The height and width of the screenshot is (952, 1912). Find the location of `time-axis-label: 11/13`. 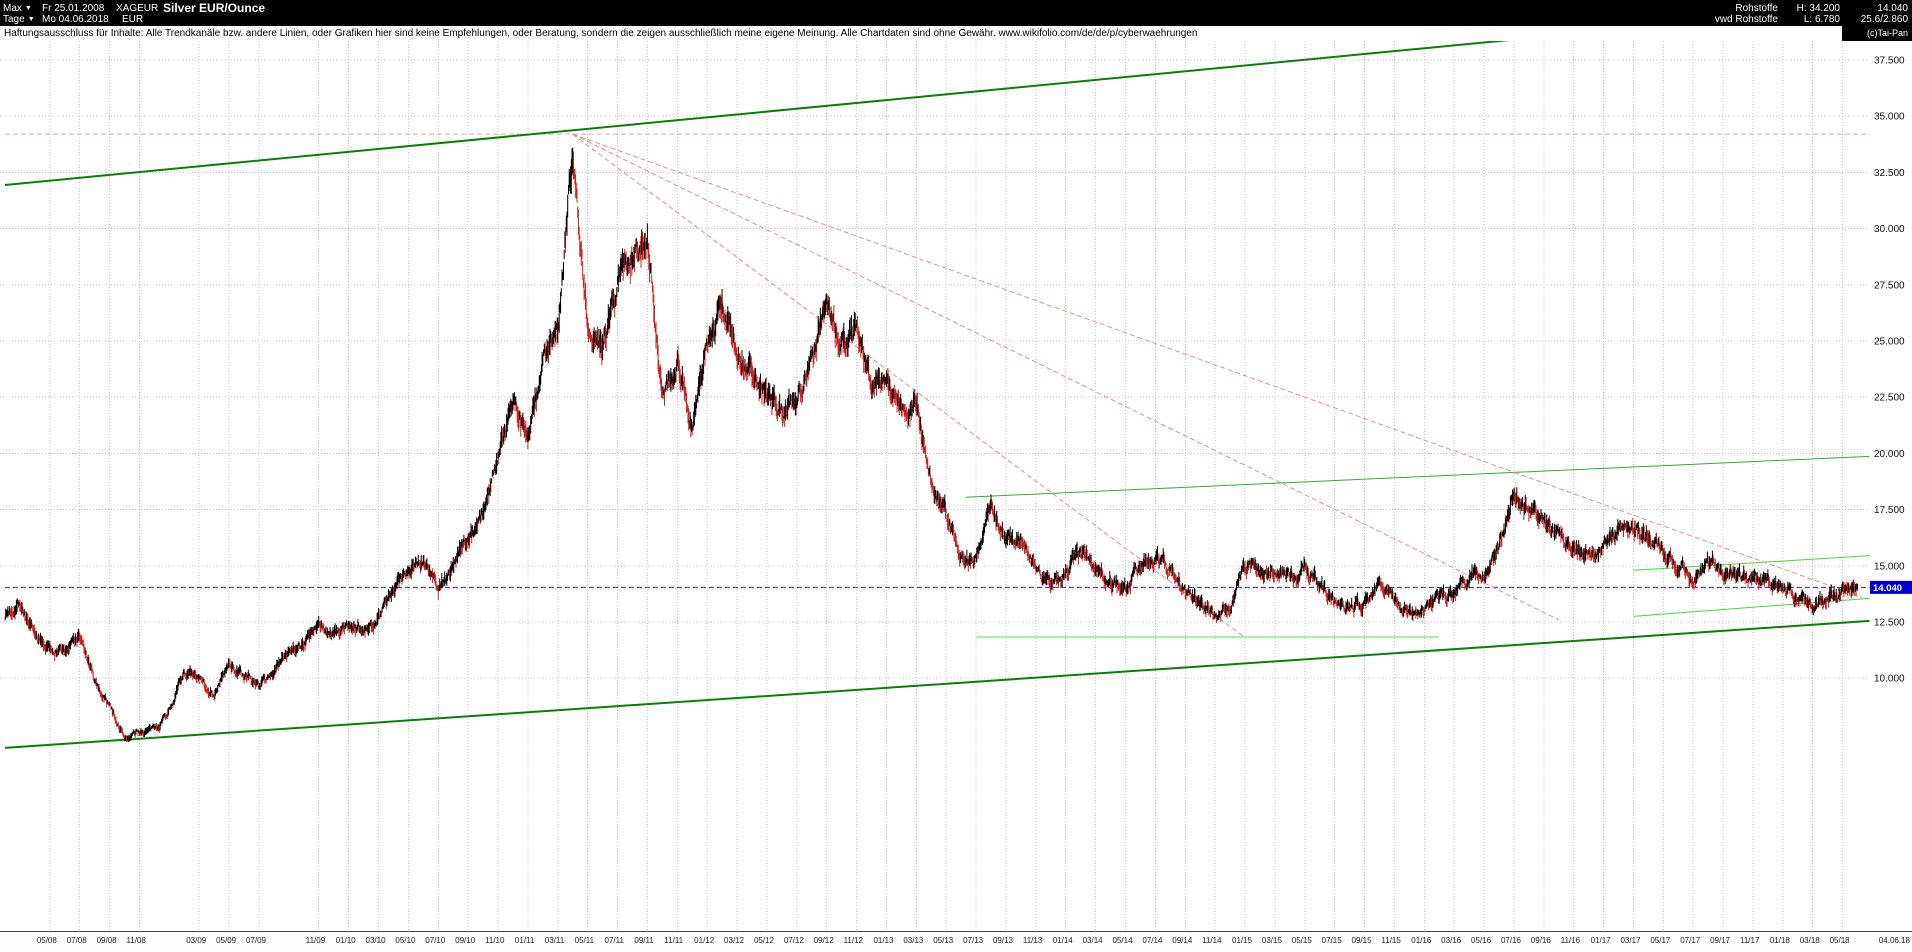

time-axis-label: 11/13 is located at coordinates (1032, 940).